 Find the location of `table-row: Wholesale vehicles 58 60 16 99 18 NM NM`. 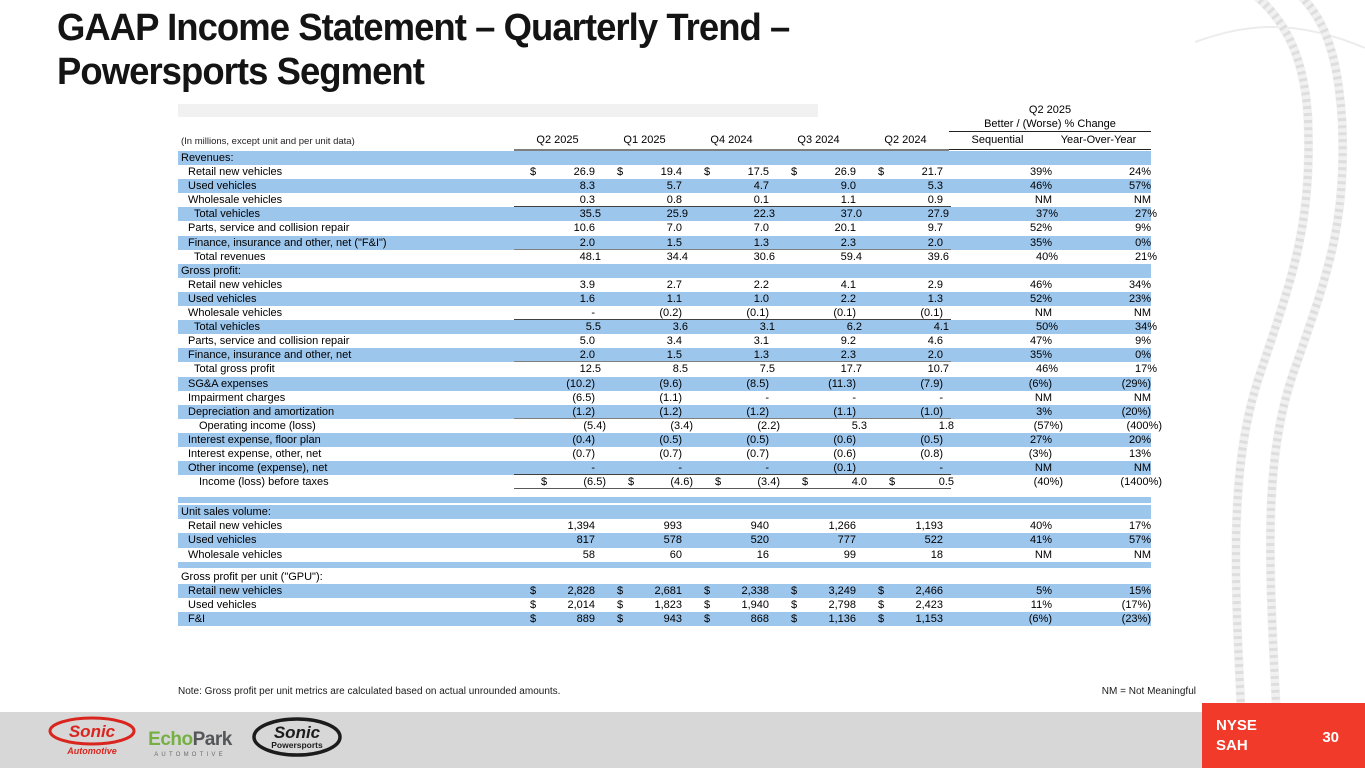

table-row: Wholesale vehicles 58 60 16 99 18 NM NM is located at coordinates (664, 554).